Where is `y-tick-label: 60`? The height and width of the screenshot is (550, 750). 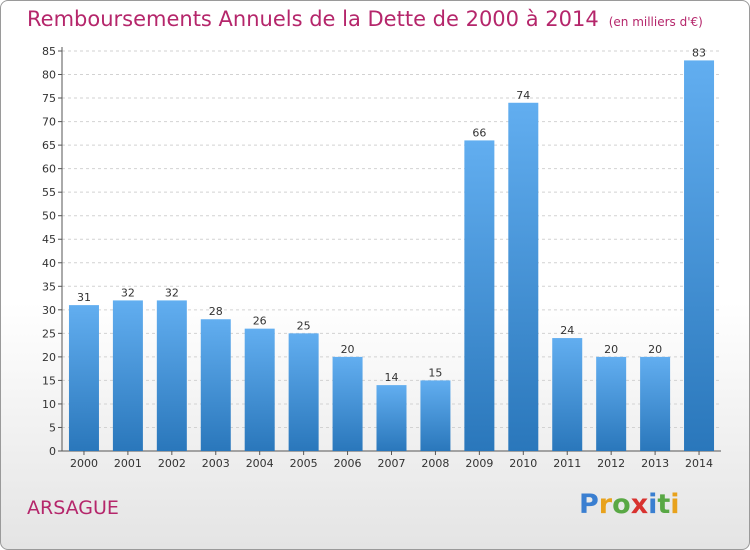
y-tick-label: 60 is located at coordinates (49, 169).